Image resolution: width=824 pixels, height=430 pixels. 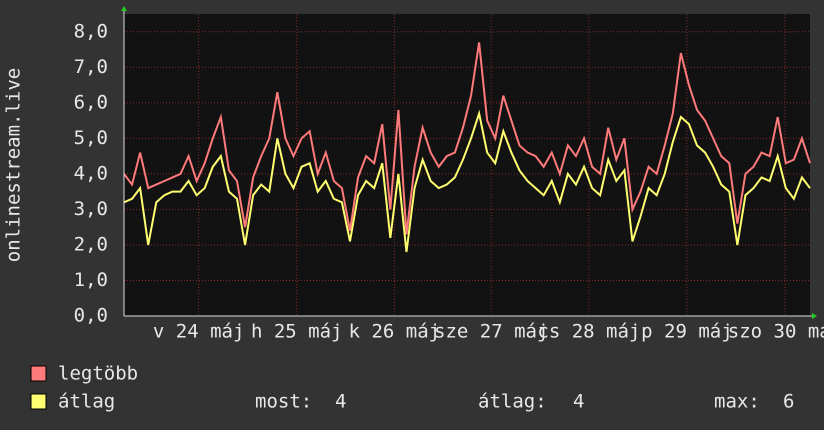 What do you see at coordinates (91, 280) in the screenshot?
I see `y-tick-label: 1,0` at bounding box center [91, 280].